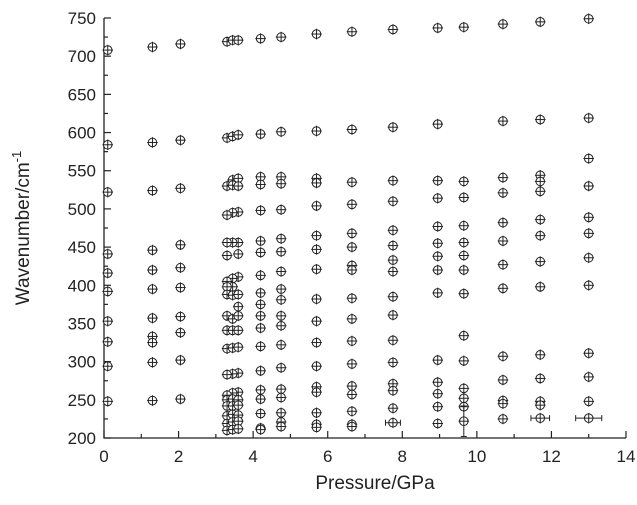 Image resolution: width=637 pixels, height=505 pixels. I want to click on y-axis-label-superscript: -1, so click(16, 157).